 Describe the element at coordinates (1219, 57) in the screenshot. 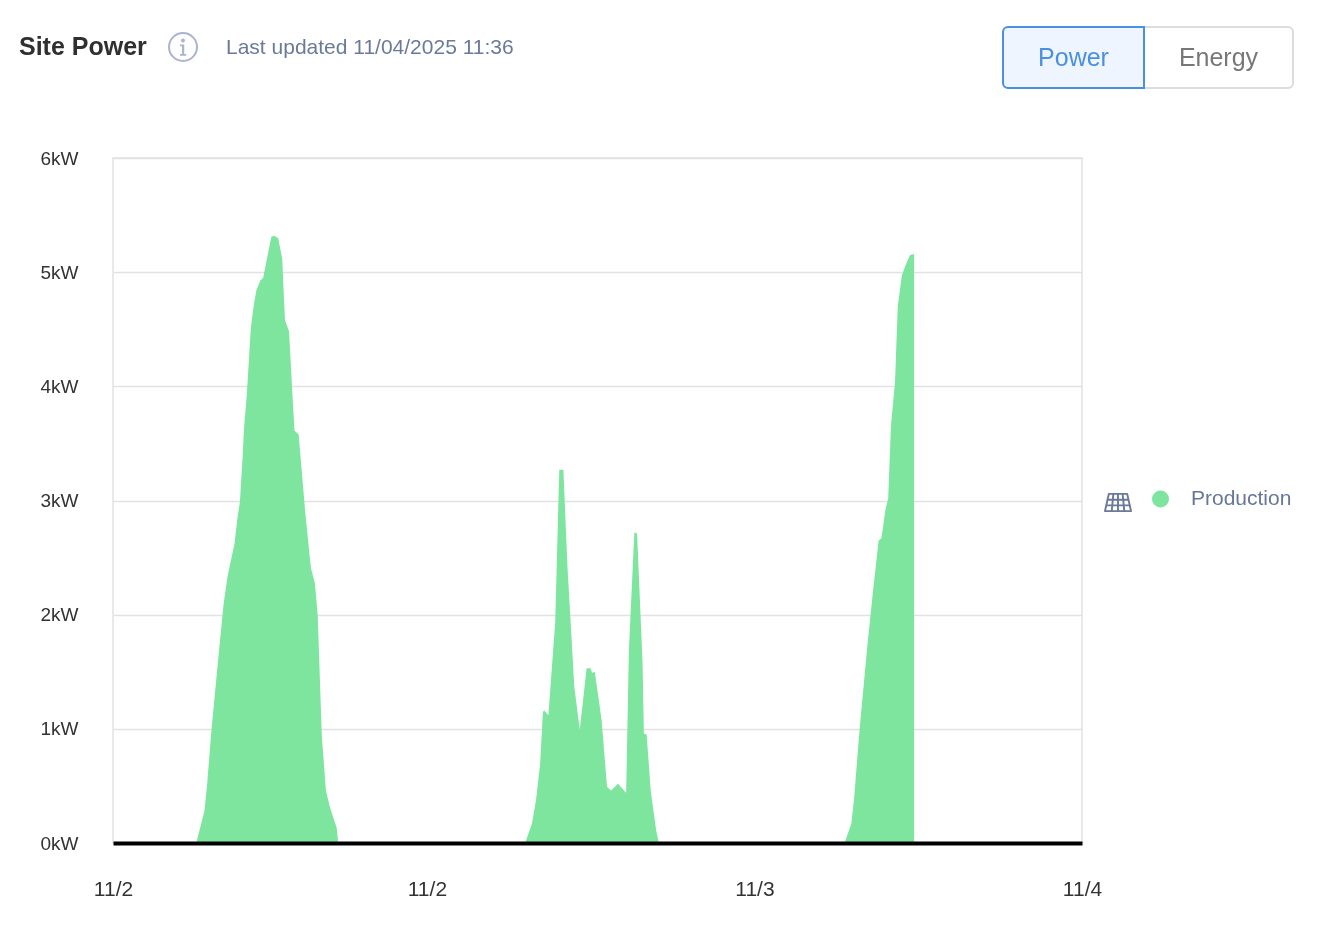

I see `toggle-button: Energy` at that location.